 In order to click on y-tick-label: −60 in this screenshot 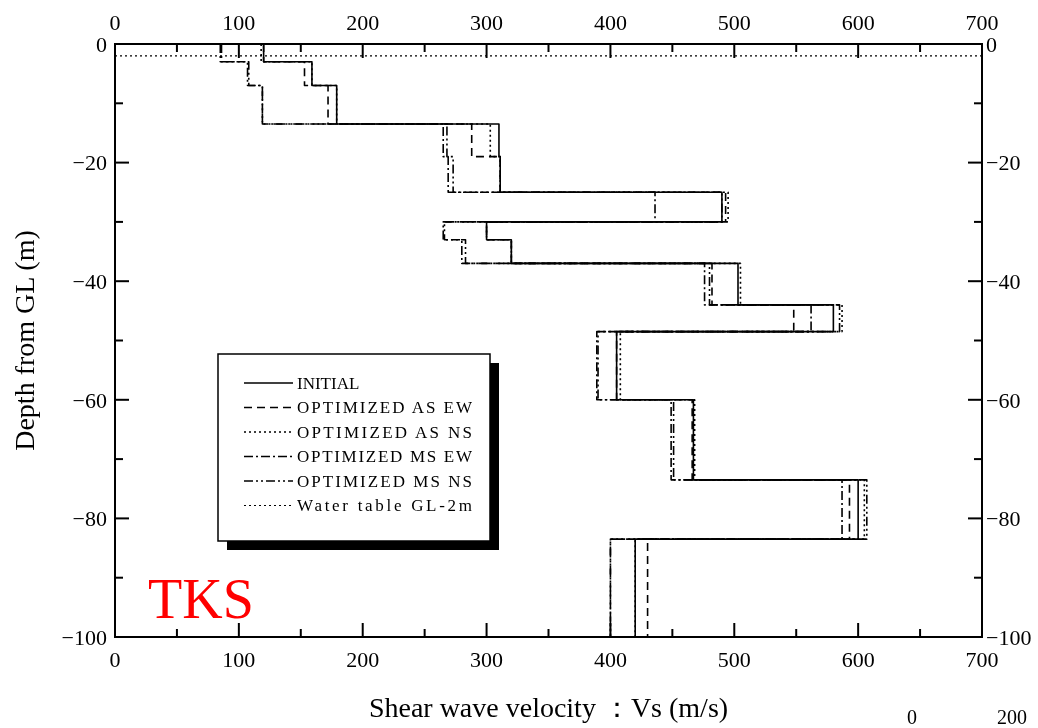, I will do `click(89, 400)`.